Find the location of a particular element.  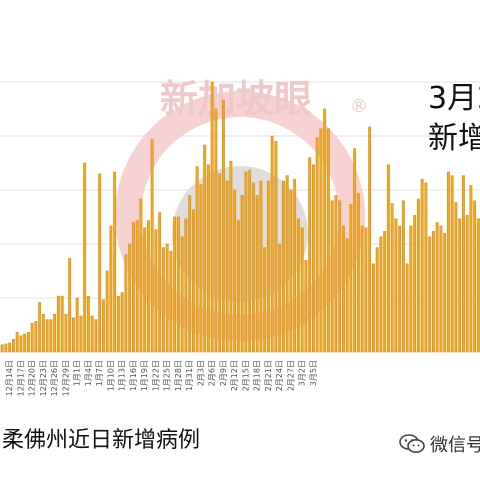

x-tick-label-18: 2月6日 is located at coordinates (212, 373).